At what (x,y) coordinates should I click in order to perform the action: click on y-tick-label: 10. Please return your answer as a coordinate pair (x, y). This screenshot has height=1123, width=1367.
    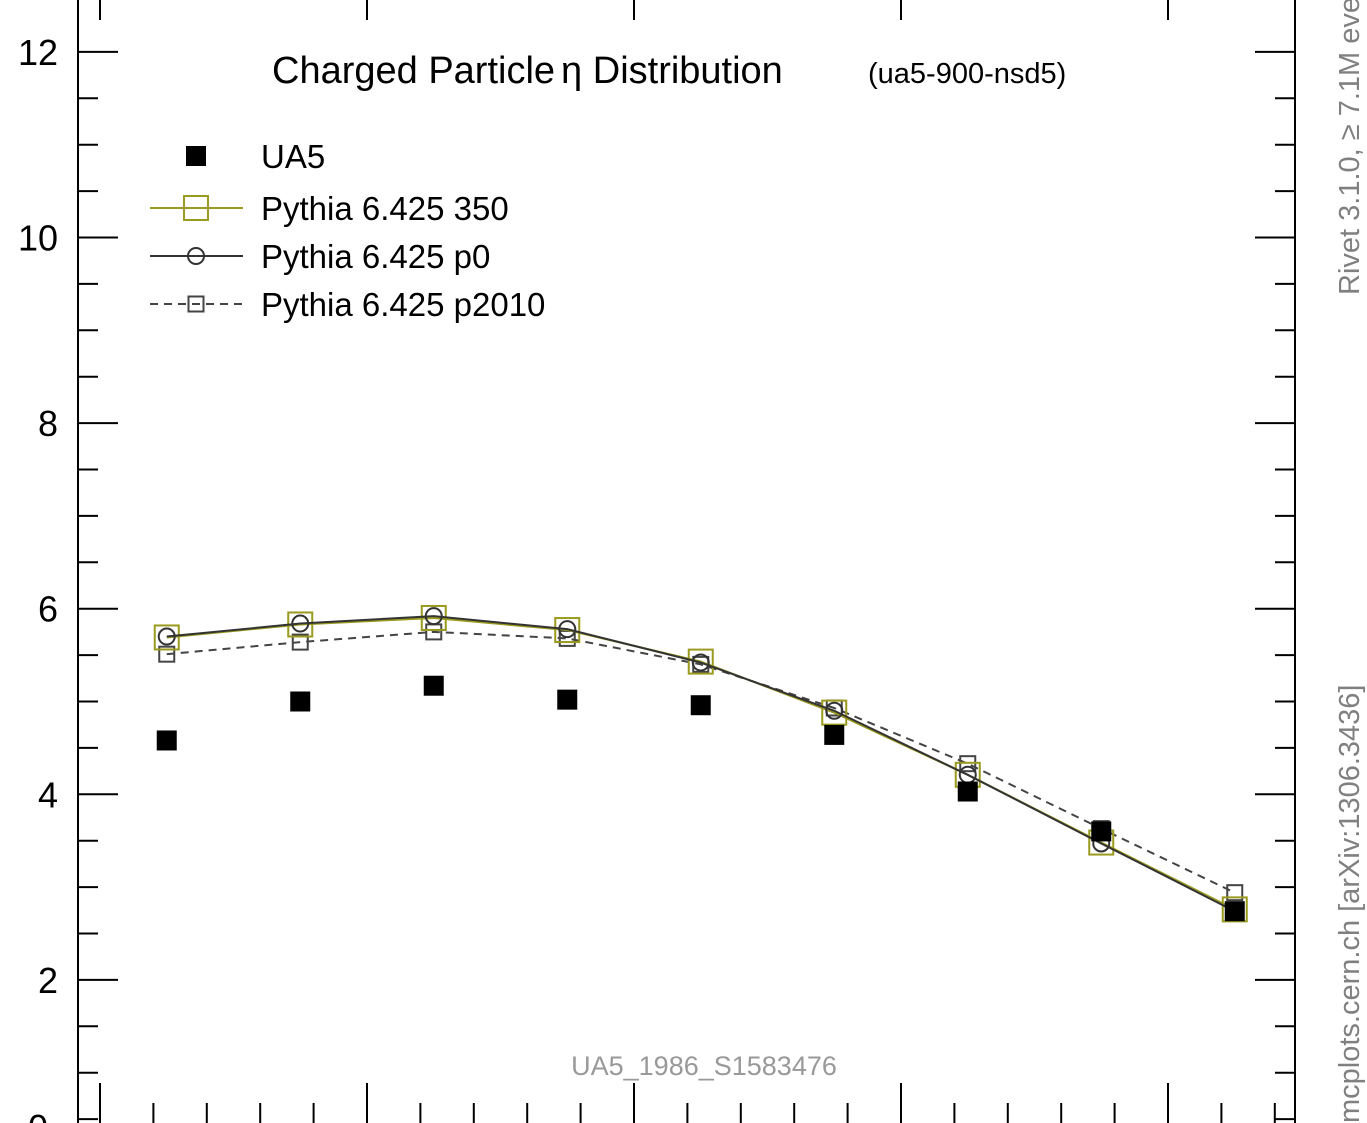
    Looking at the image, I should click on (38, 238).